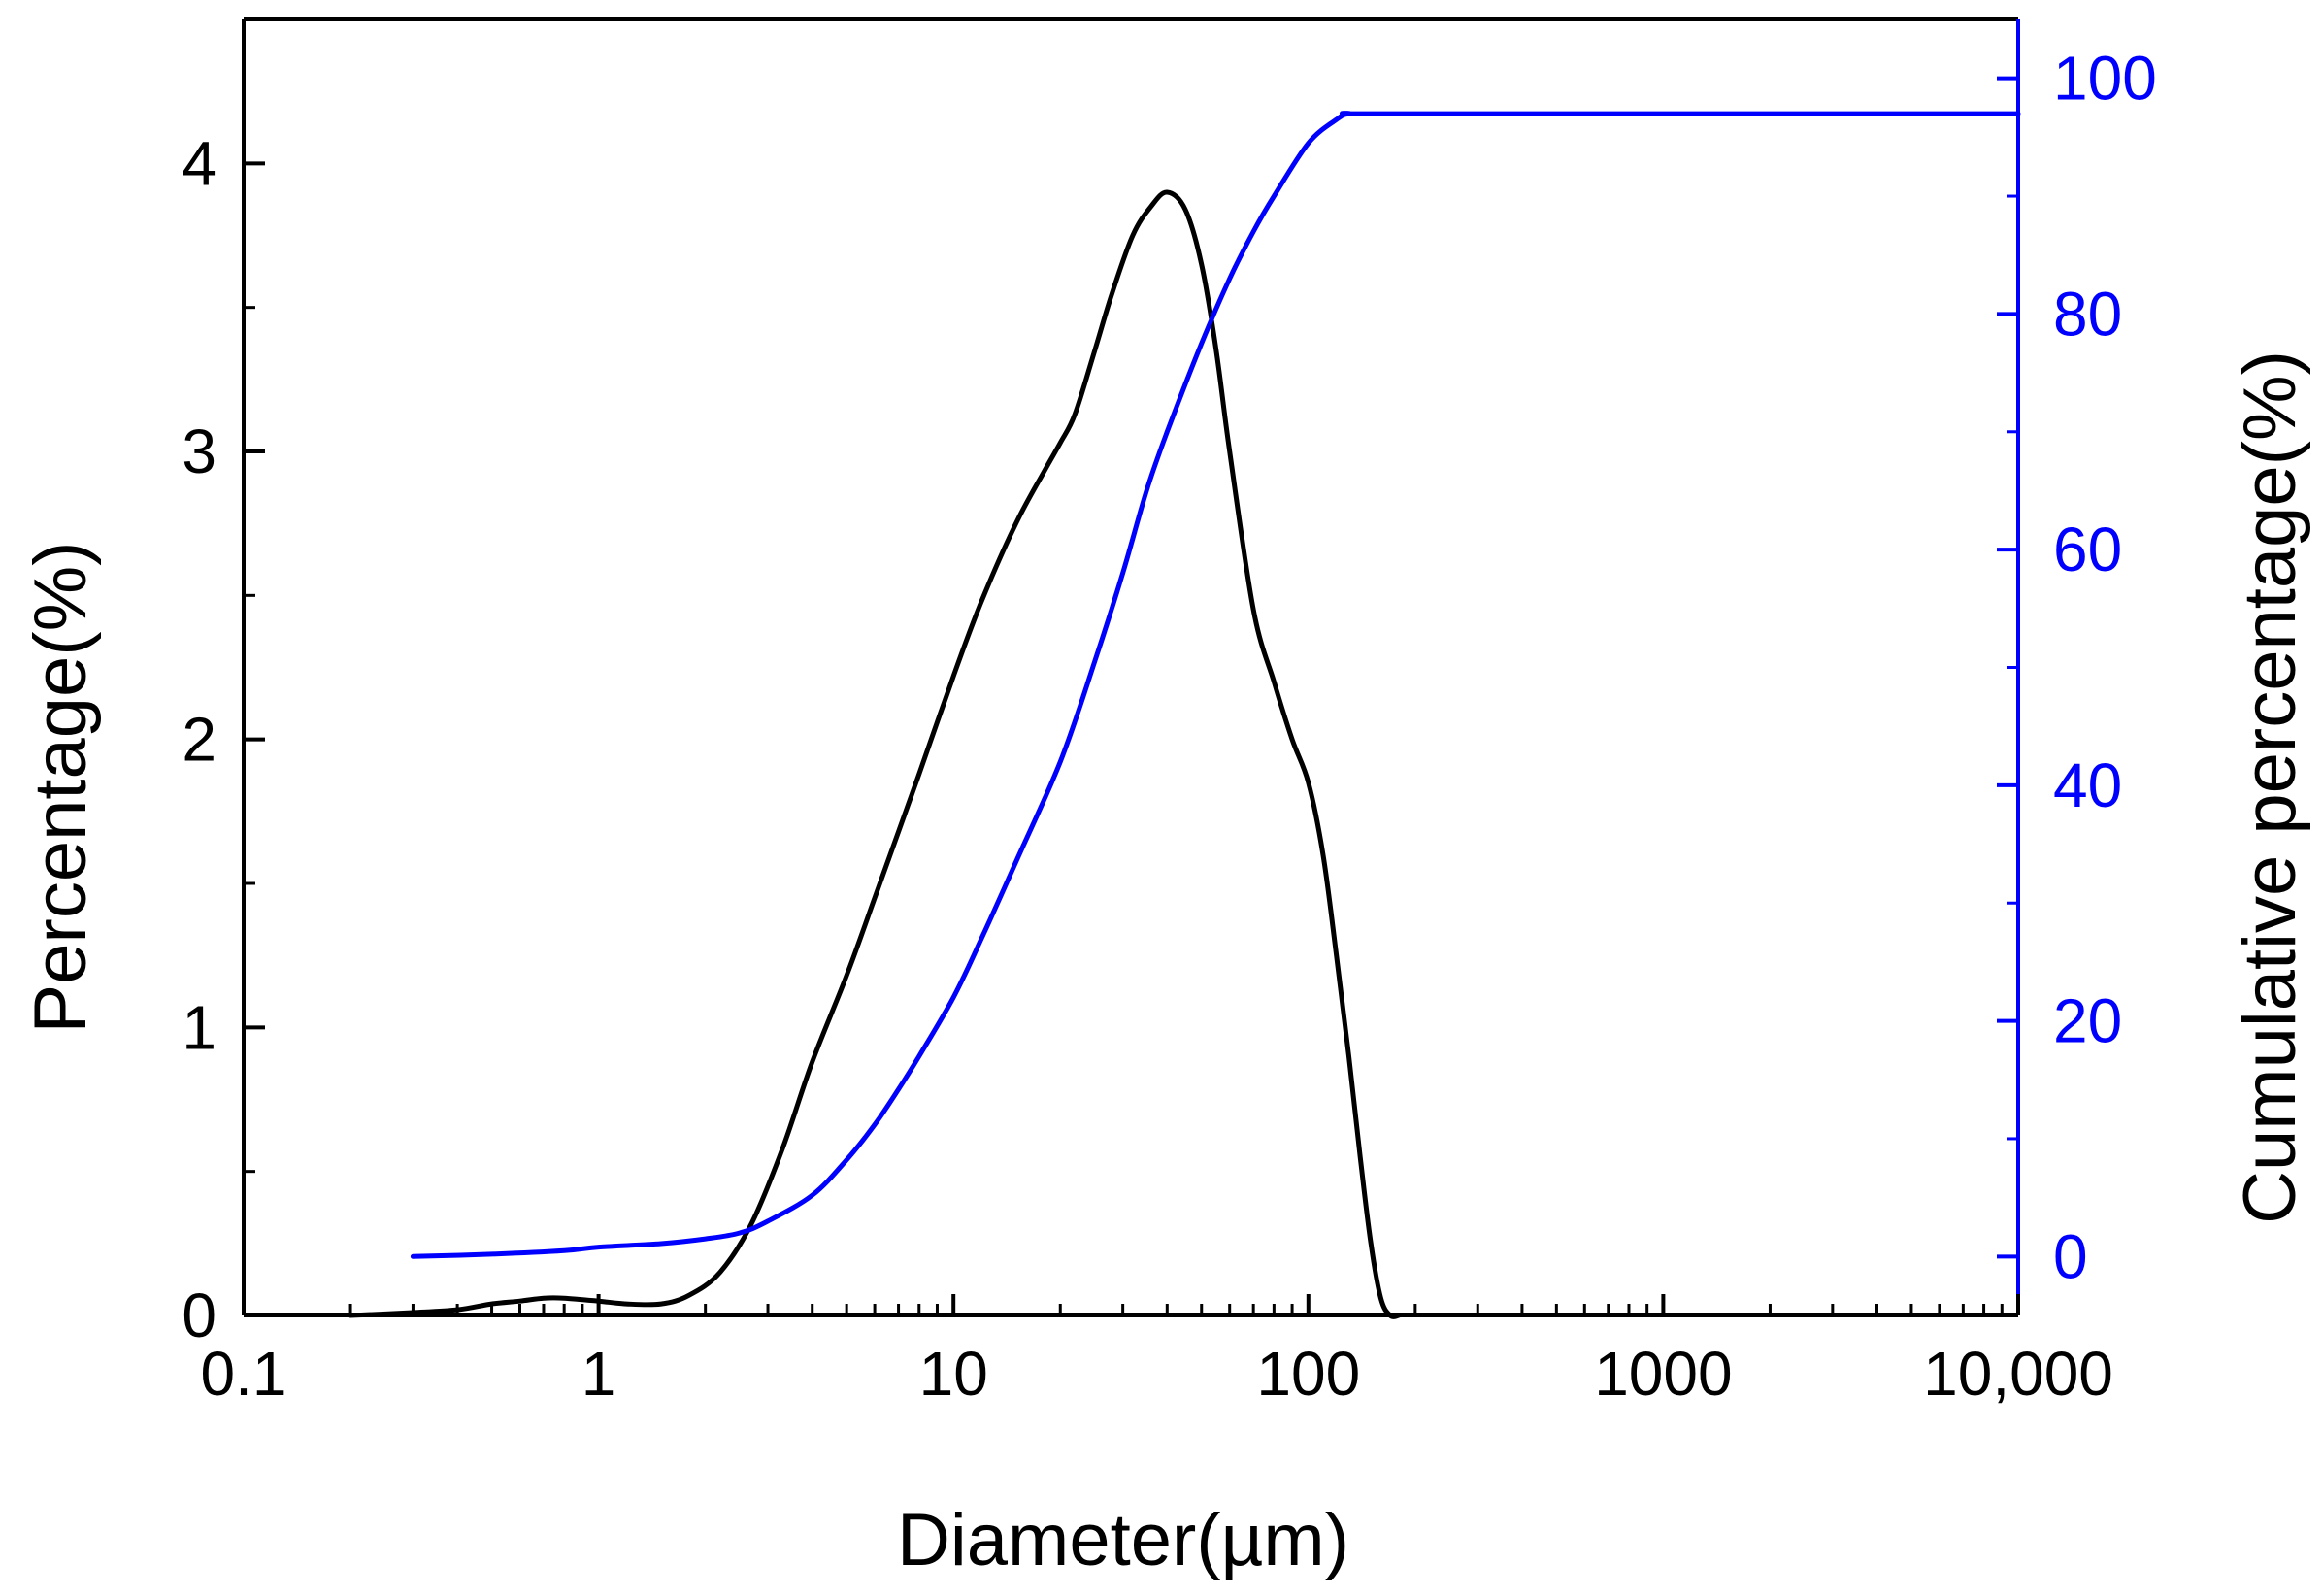 This screenshot has height=1596, width=2323. Describe the element at coordinates (1157, 1351) in the screenshot. I see `x-axis: 0.1 1 10 100 1000 10,000` at that location.